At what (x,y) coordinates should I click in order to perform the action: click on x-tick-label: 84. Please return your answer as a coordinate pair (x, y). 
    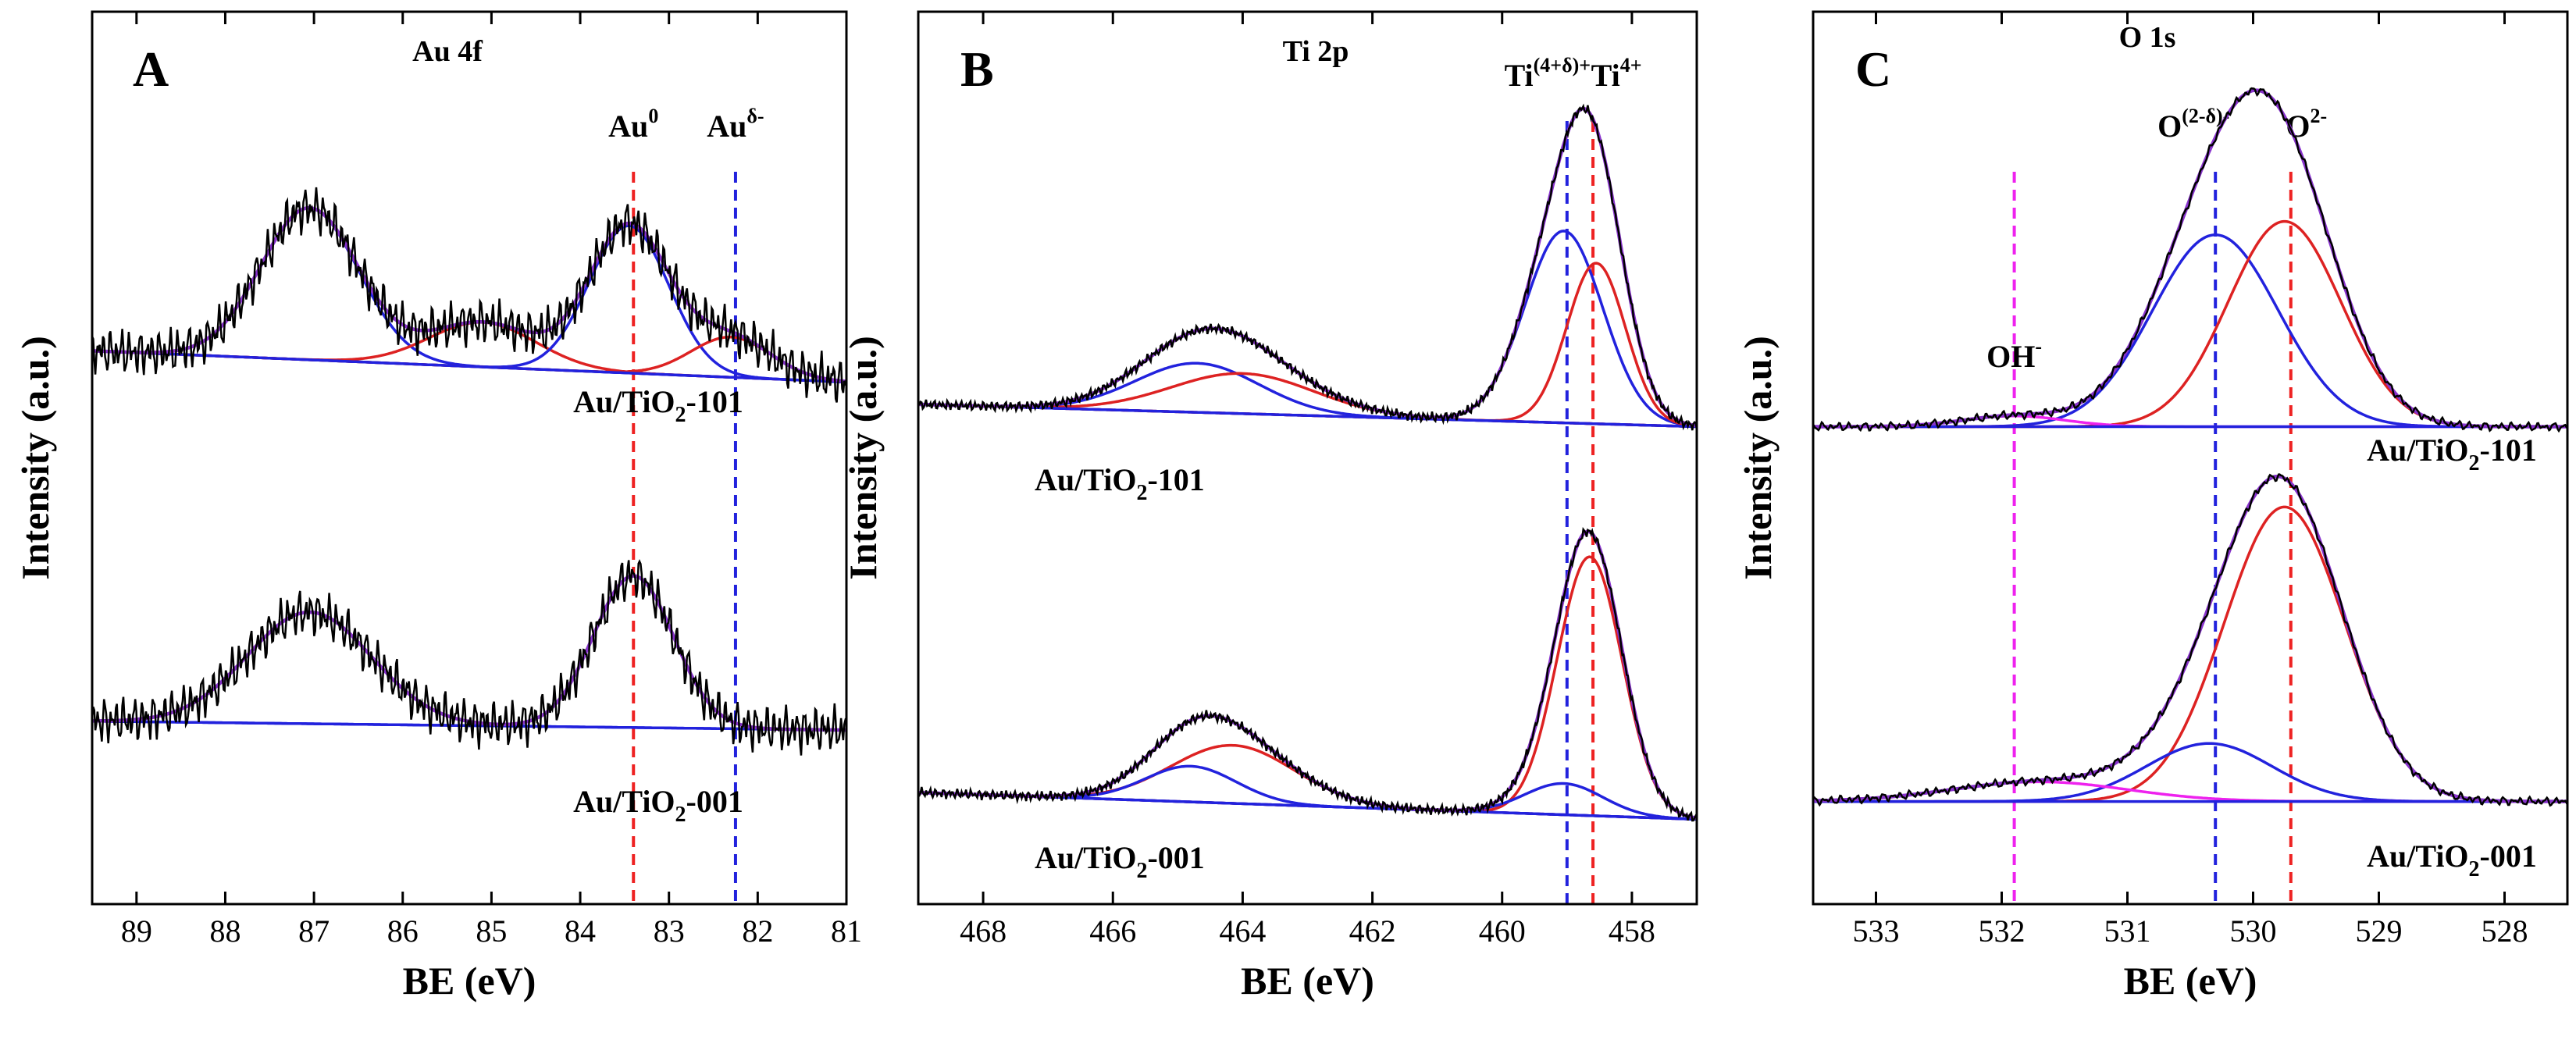
    Looking at the image, I should click on (580, 931).